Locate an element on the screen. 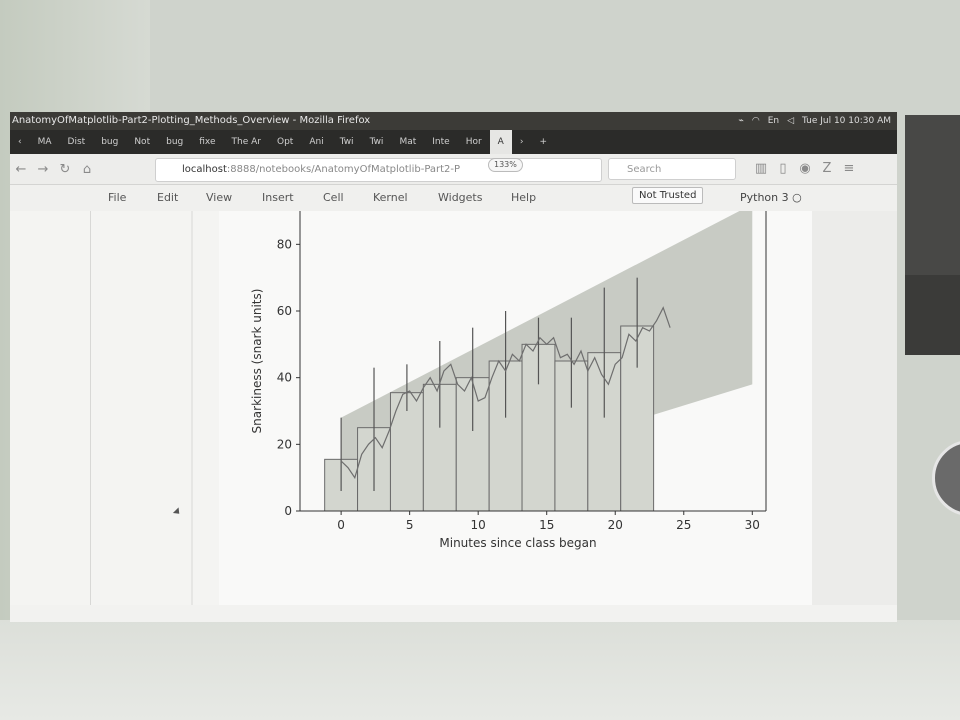 The width and height of the screenshot is (960, 720). x-axis-label: Minutes since class began is located at coordinates (517, 543).